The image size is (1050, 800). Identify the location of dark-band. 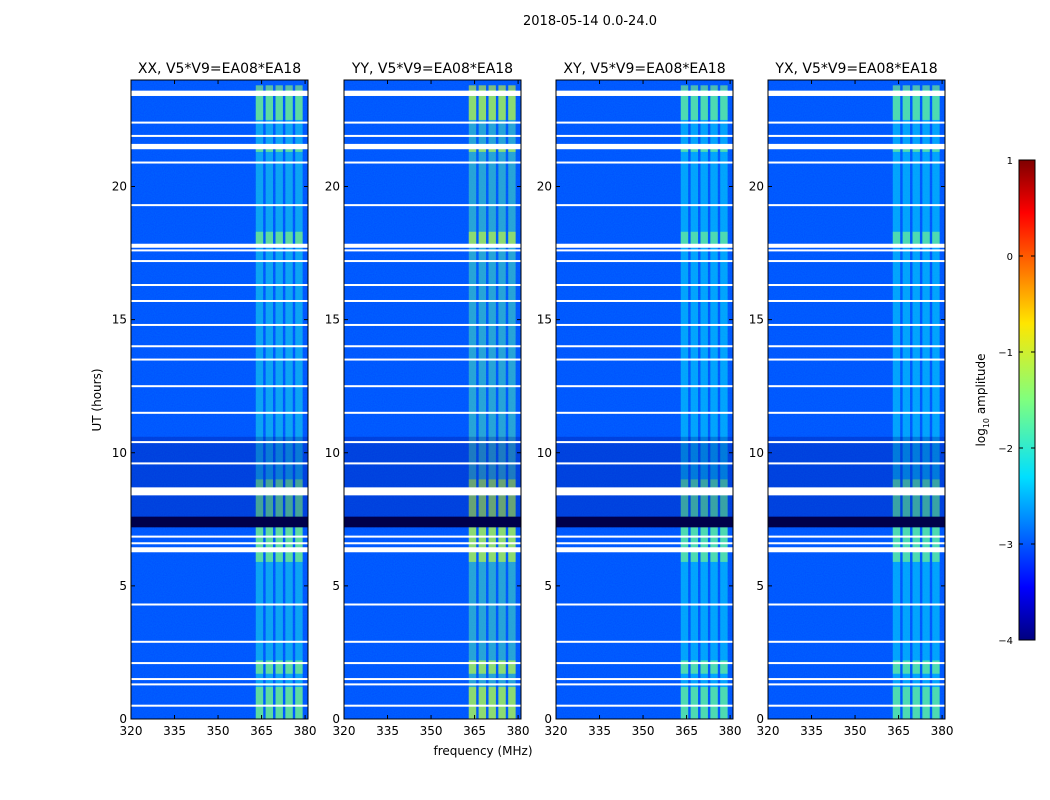
(856, 482).